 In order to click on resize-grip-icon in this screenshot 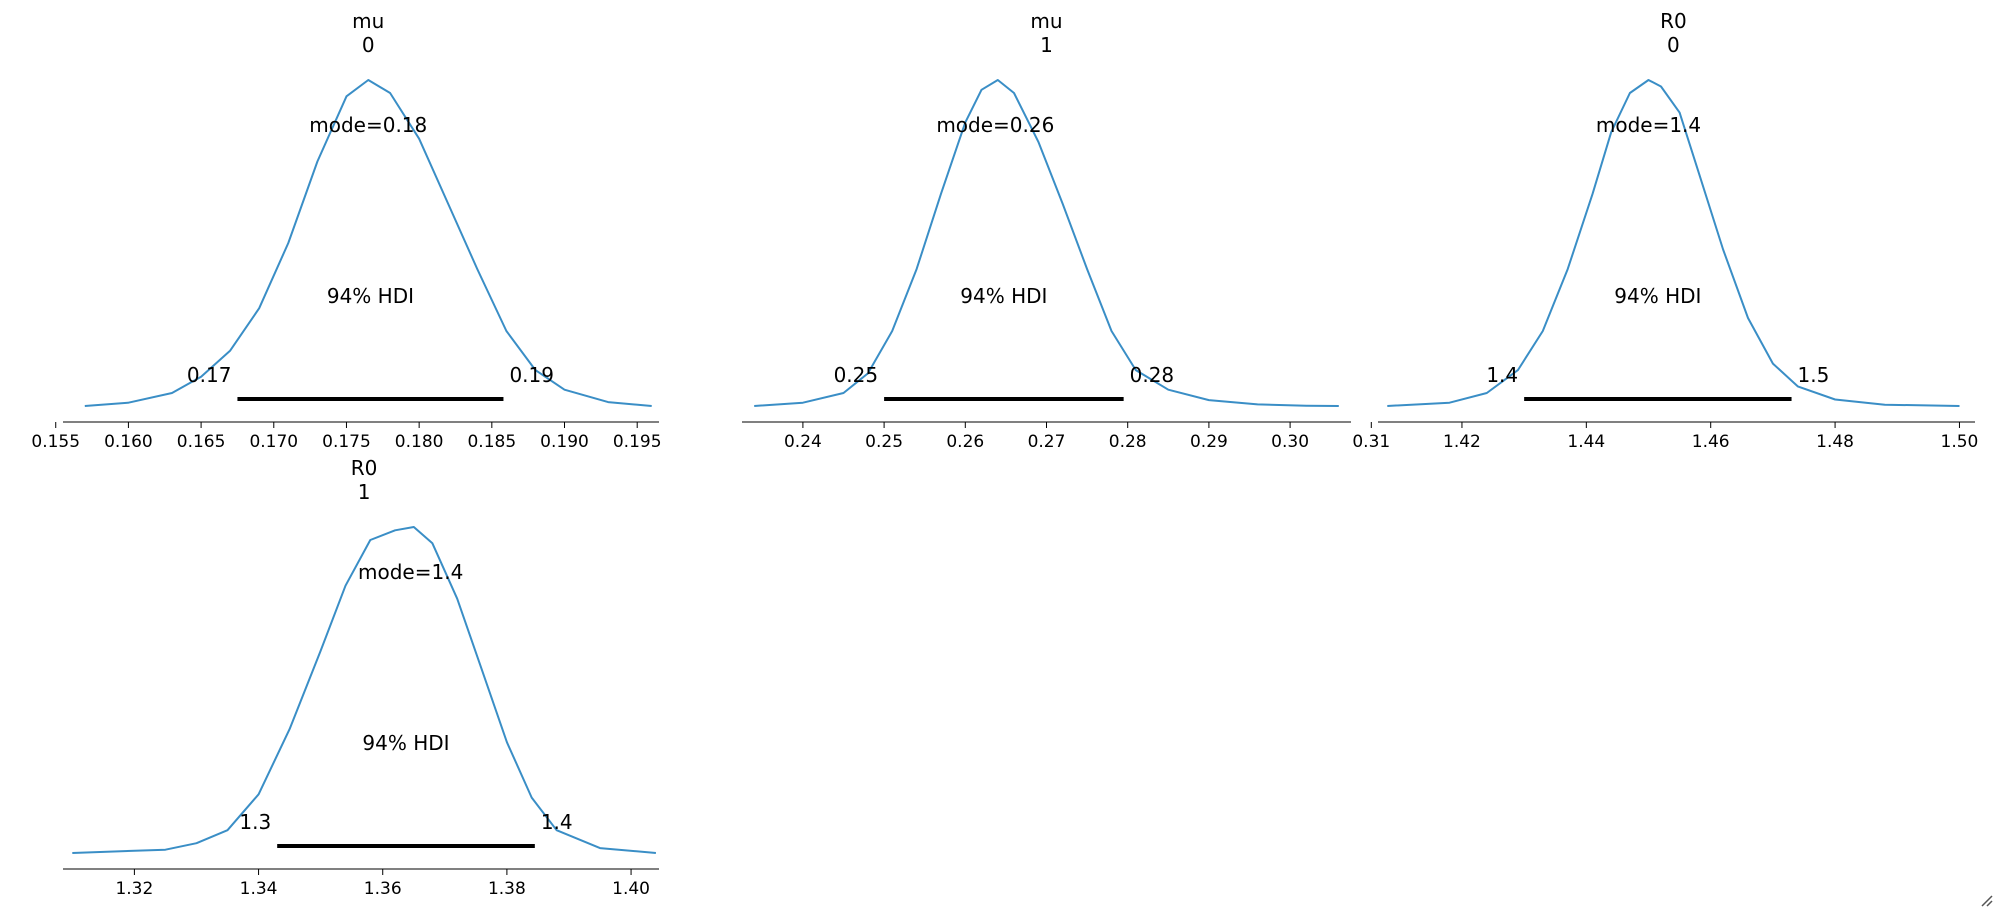, I will do `click(1986, 900)`.